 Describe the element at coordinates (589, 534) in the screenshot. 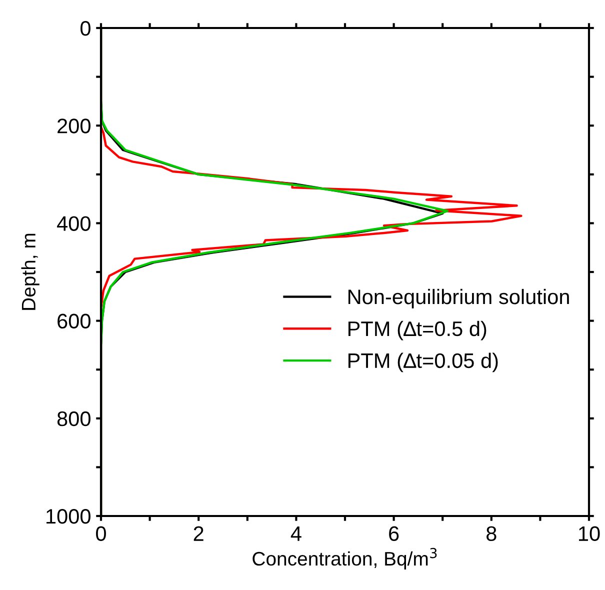

I see `x-tick-label: 10` at that location.